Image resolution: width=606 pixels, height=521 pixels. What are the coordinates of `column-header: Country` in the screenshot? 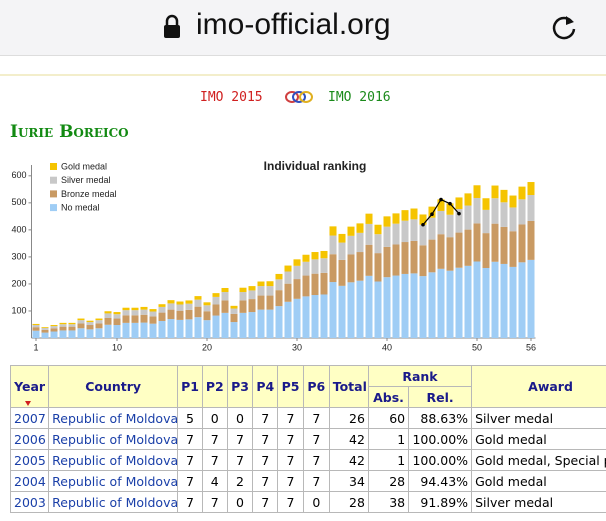 It's located at (113, 386).